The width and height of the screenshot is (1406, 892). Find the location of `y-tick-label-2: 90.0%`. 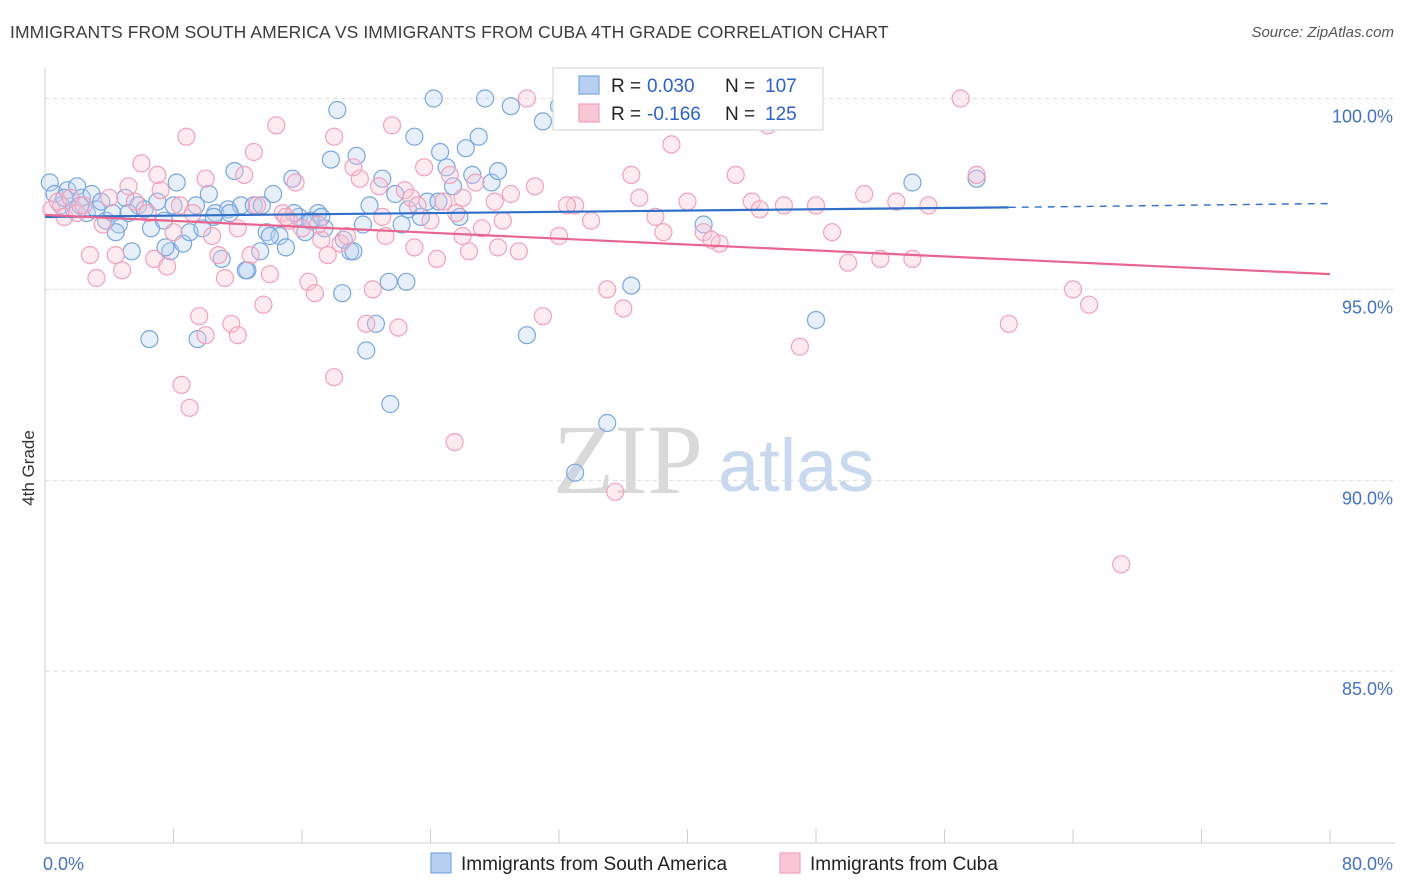

y-tick-label-2: 90.0% is located at coordinates (1367, 498).